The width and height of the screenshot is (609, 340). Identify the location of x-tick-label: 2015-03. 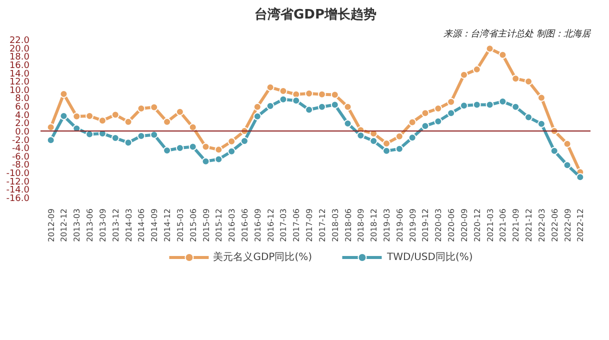
(180, 225).